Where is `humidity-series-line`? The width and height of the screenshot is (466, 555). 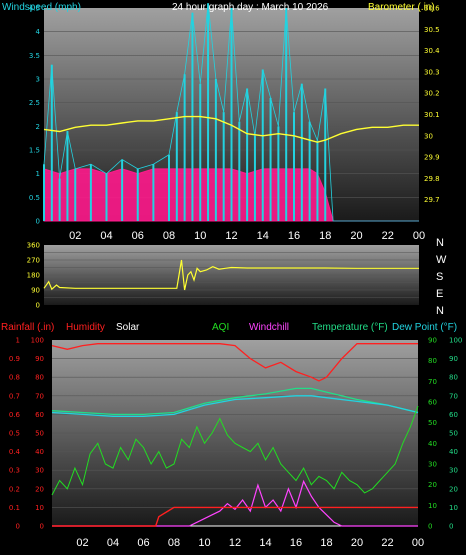
humidity-series-line is located at coordinates (234, 362).